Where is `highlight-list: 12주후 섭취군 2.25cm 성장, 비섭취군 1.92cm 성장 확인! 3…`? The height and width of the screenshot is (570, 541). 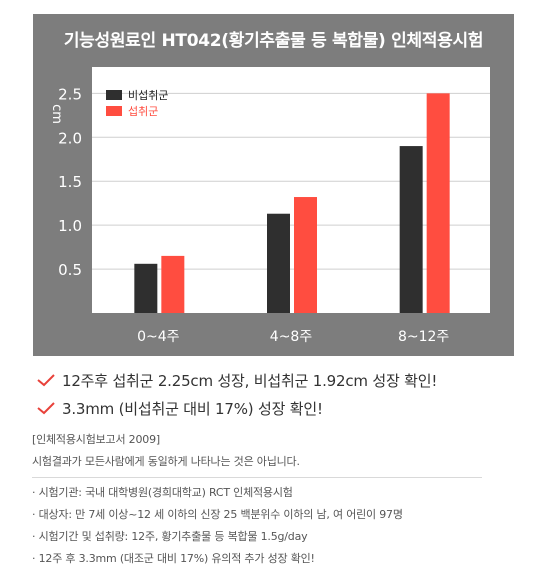 highlight-list: 12주후 섭취군 2.25cm 성장, 비섭취군 1.92cm 성장 확인! 3… is located at coordinates (236, 394).